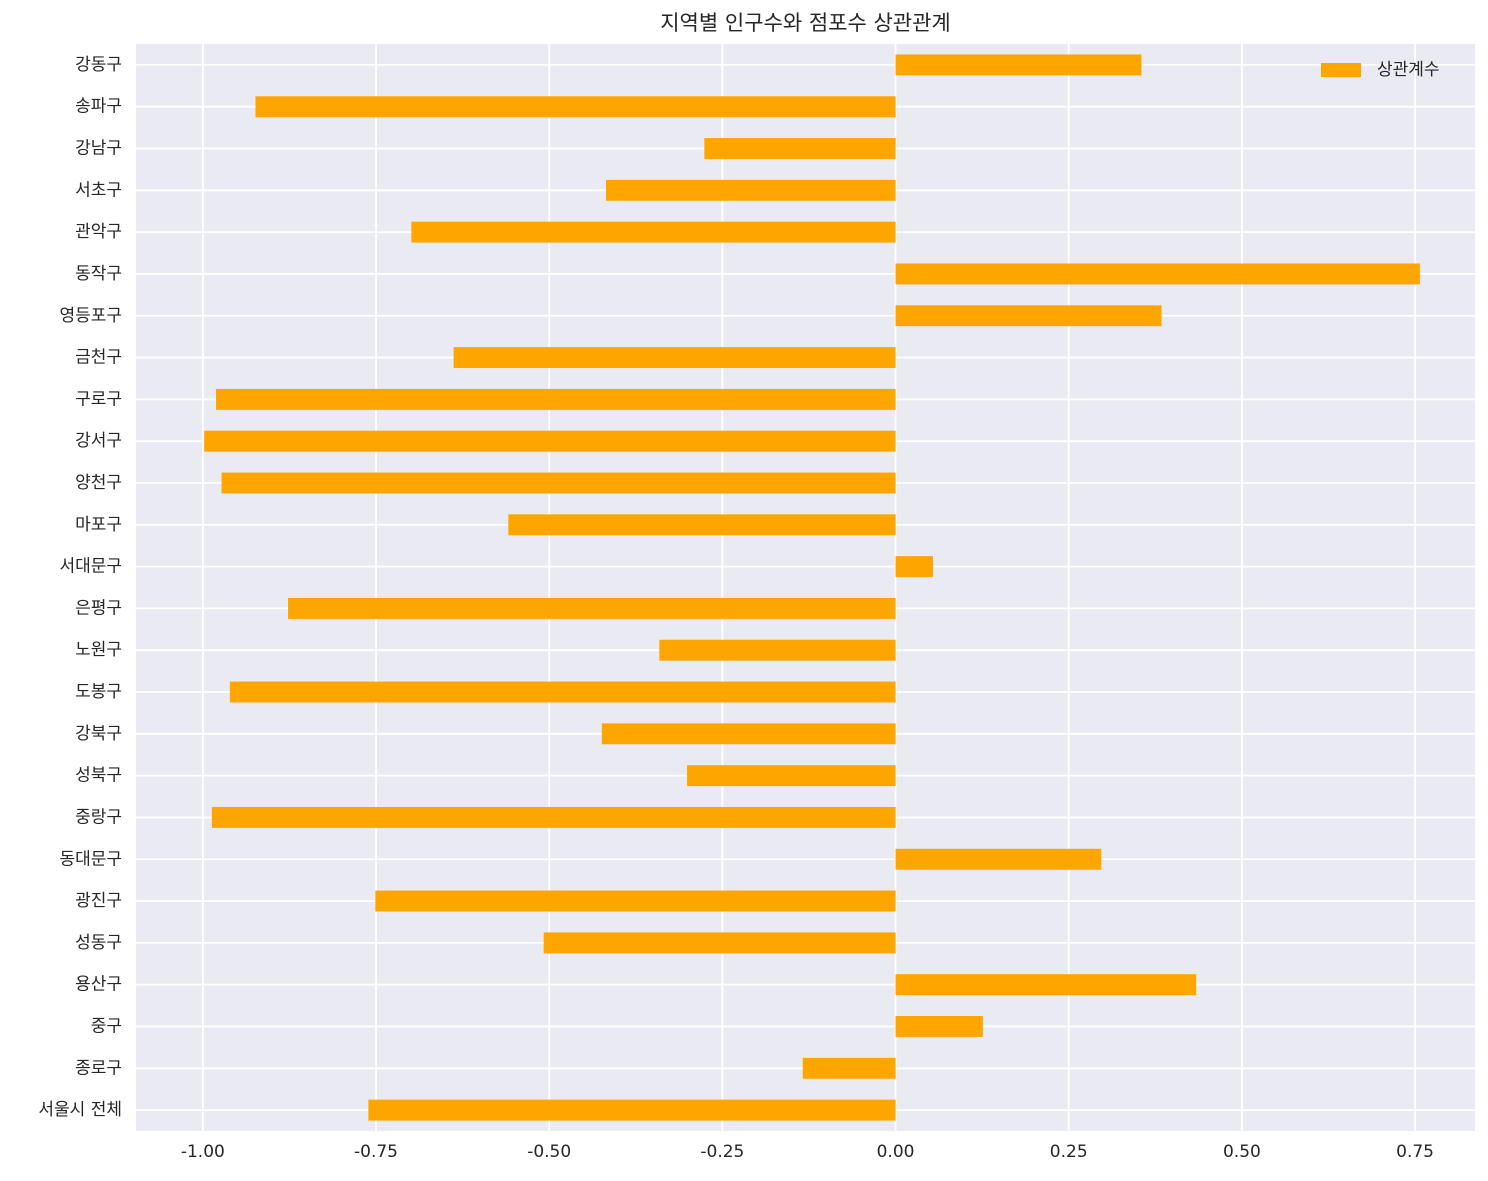 The height and width of the screenshot is (1181, 1488). I want to click on bar-용산구, so click(1046, 985).